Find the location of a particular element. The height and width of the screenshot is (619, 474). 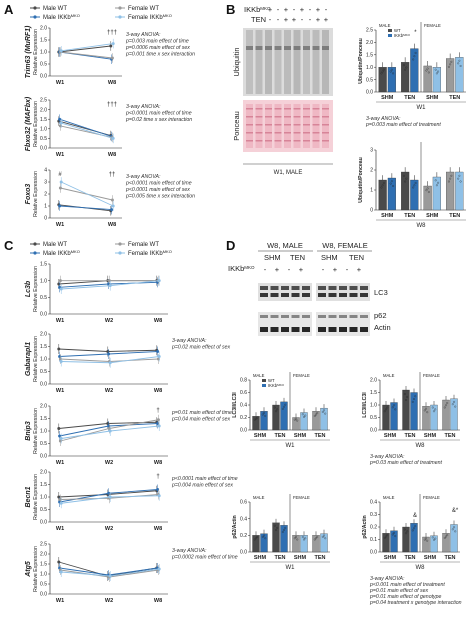

d3-group-label: SHM is located at coordinates (390, 558).